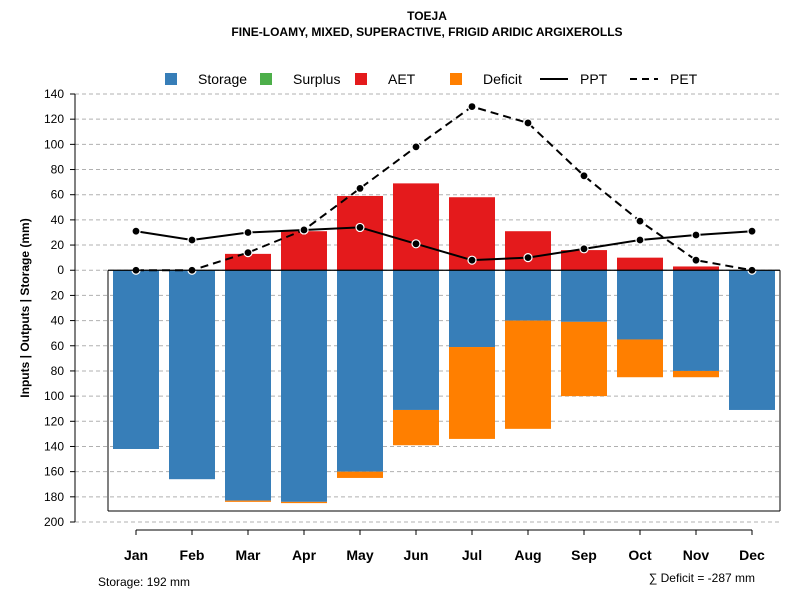 The image size is (800, 600). I want to click on x-tick-label: Jan, so click(136, 555).